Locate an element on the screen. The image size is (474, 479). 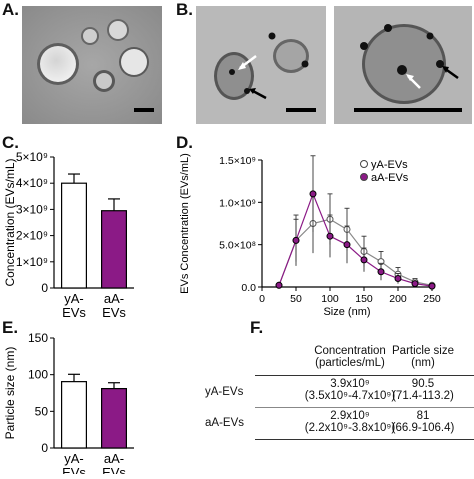
table-cell-size-ya: 90.5 (71.4-113.2) is located at coordinates (423, 390).